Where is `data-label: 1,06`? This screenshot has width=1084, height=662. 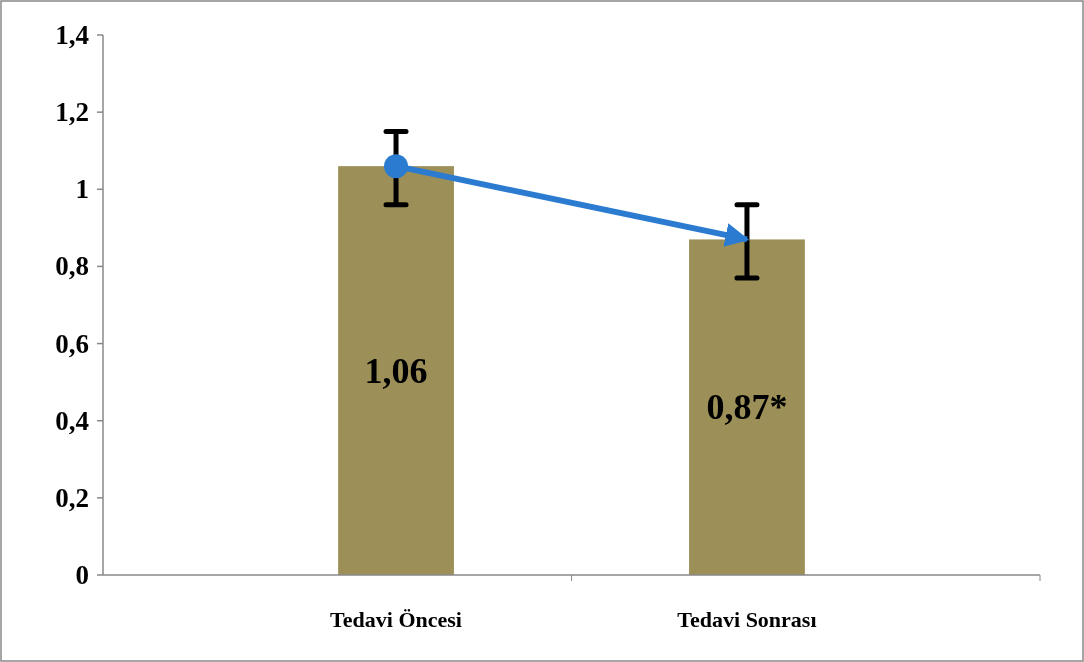 data-label: 1,06 is located at coordinates (396, 370).